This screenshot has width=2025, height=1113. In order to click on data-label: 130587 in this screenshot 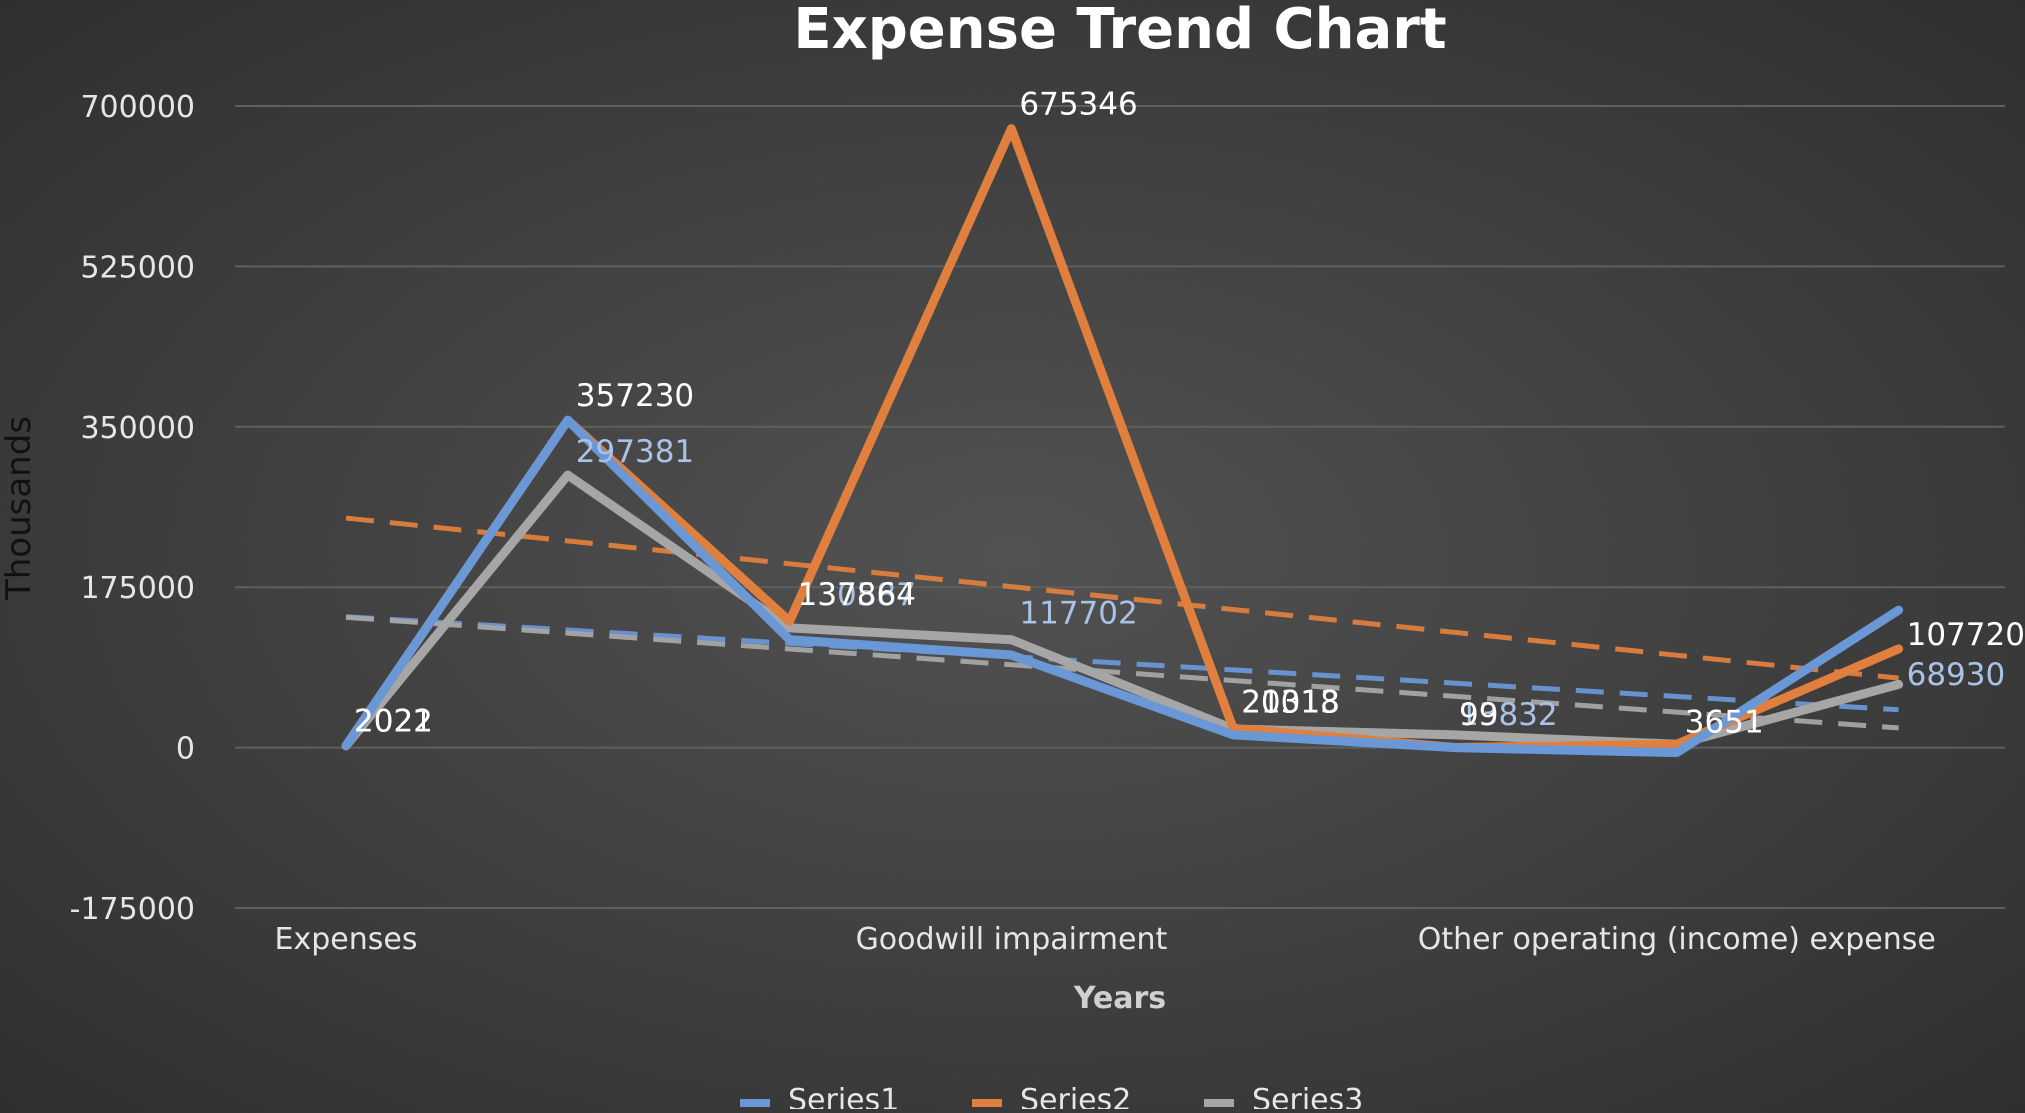, I will do `click(857, 595)`.